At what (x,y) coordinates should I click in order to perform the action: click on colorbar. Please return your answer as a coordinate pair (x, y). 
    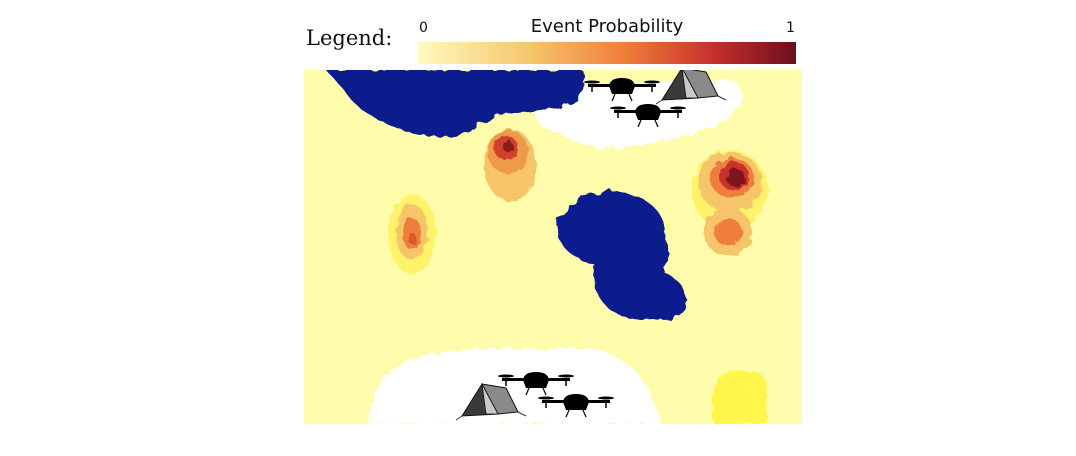
    Looking at the image, I should click on (607, 53).